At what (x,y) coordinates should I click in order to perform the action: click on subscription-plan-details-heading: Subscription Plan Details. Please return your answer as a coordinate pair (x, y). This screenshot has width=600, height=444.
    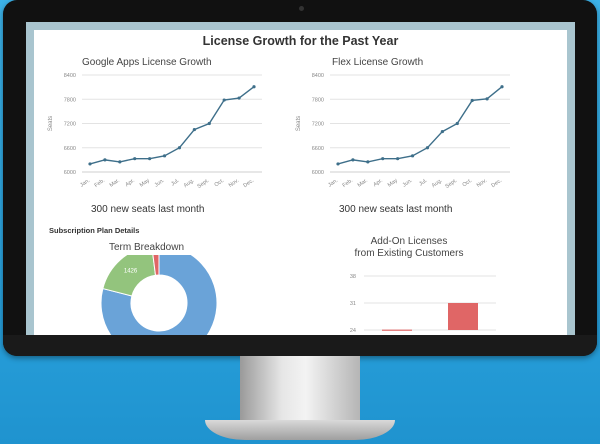
    Looking at the image, I should click on (94, 230).